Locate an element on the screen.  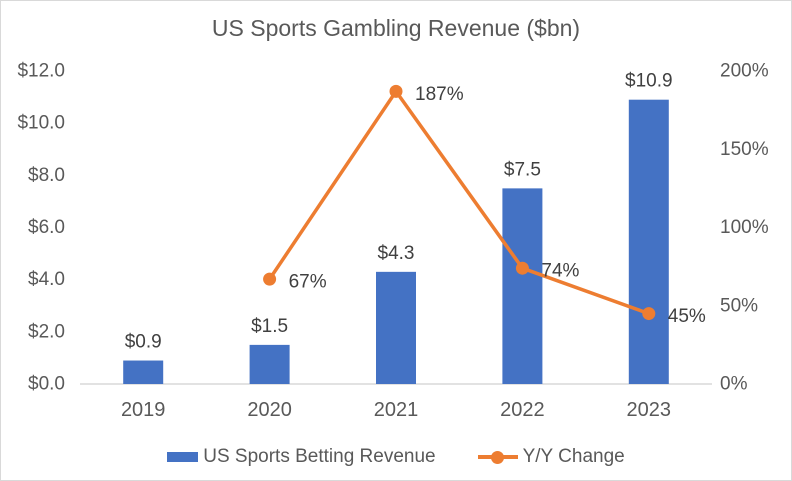
legend: US Sports Betting Revenue Y/Y Change is located at coordinates (396, 457).